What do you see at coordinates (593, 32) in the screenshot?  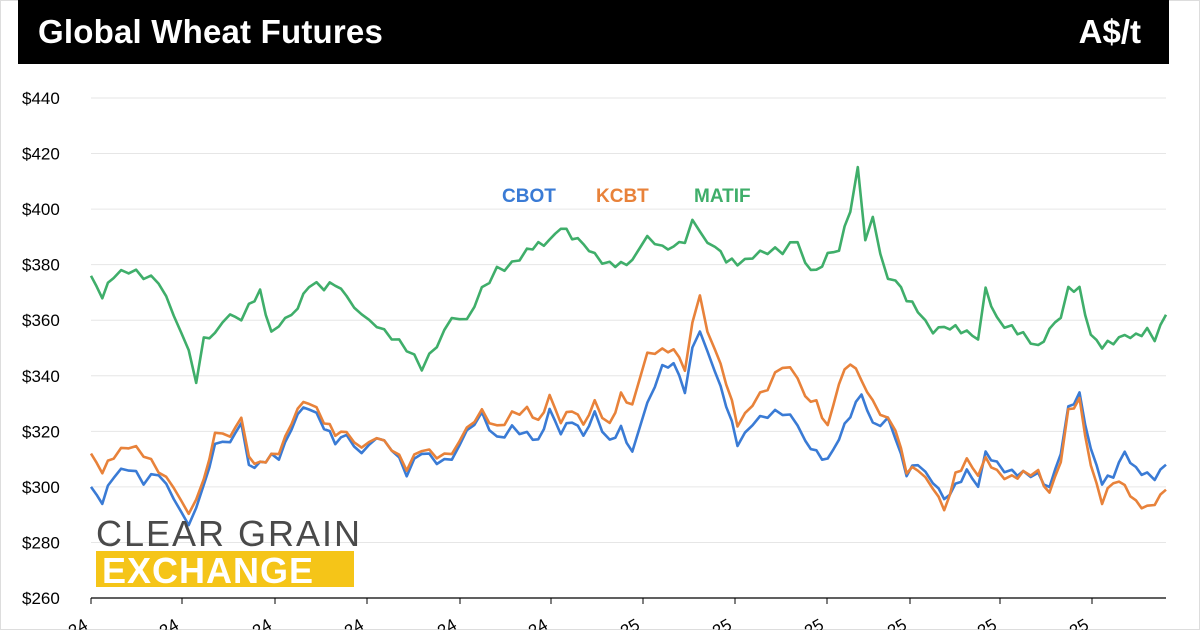 I see `title-bar: Global Wheat Futures A$/t` at bounding box center [593, 32].